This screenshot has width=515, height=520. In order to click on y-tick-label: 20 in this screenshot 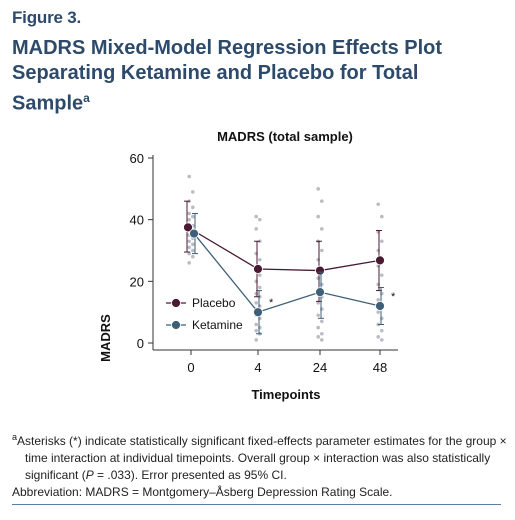, I will do `click(137, 281)`.